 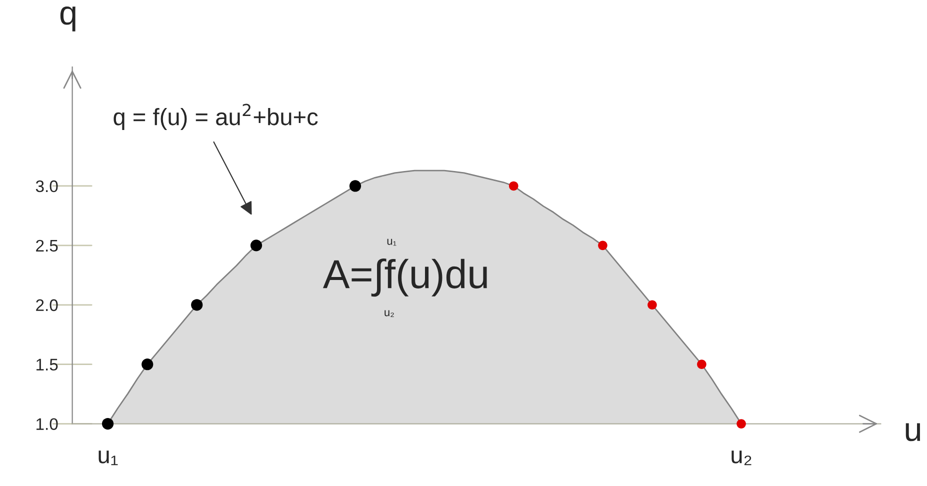 What do you see at coordinates (47, 364) in the screenshot?
I see `y-tick-label: 1.5` at bounding box center [47, 364].